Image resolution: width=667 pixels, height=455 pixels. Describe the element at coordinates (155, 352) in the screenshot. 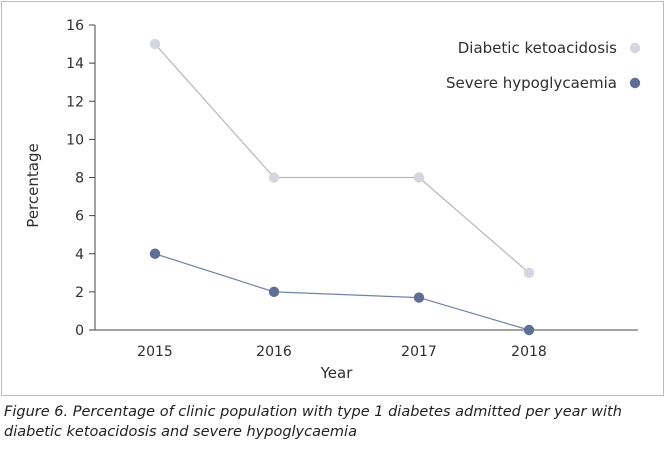

I see `x-tick-label: 2015` at that location.